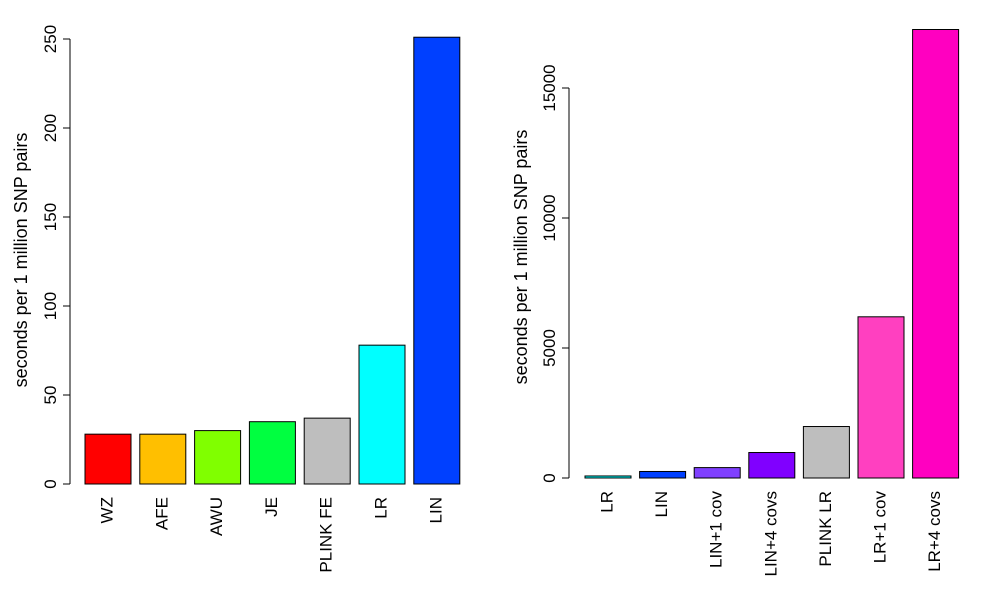 Image resolution: width=1000 pixels, height=600 pixels. What do you see at coordinates (50, 128) in the screenshot?
I see `left-y-tick-label: 200` at bounding box center [50, 128].